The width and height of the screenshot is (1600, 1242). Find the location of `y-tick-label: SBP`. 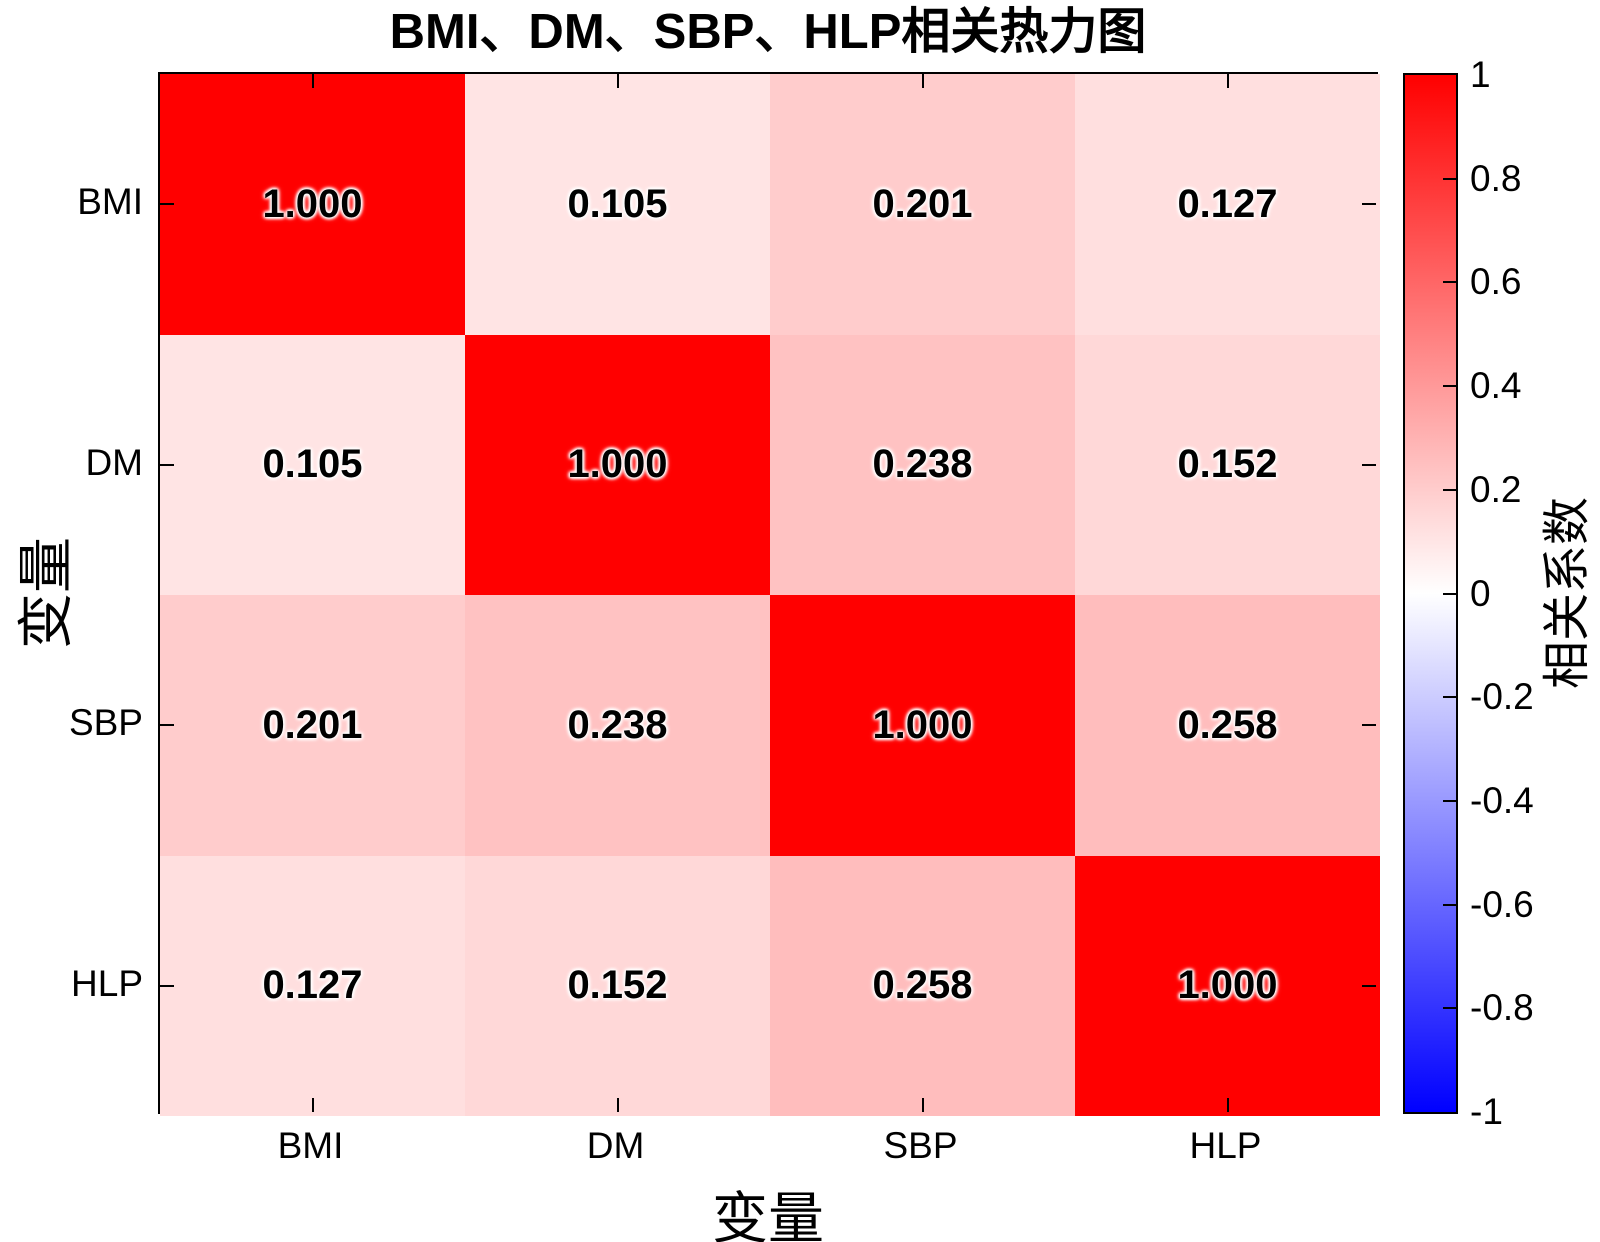

y-tick-label: SBP is located at coordinates (105, 723).